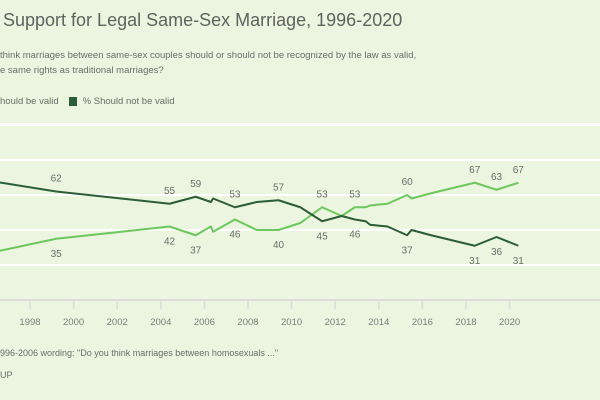 The height and width of the screenshot is (400, 600). I want to click on x-tick-label: 2016, so click(422, 322).